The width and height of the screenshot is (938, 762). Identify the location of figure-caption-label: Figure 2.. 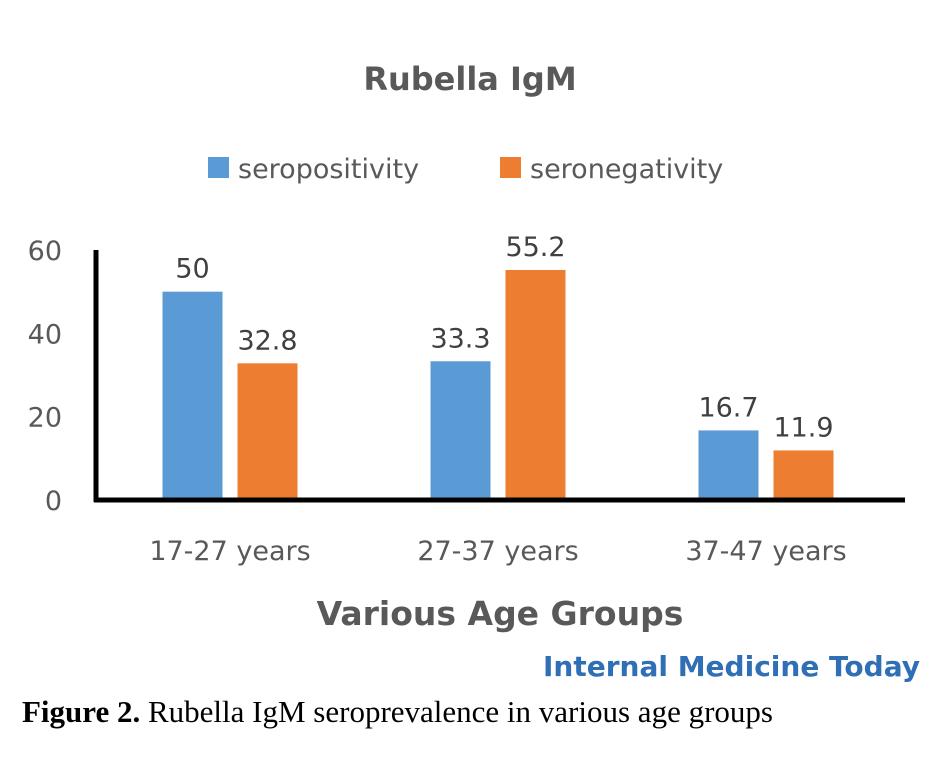
(81, 711).